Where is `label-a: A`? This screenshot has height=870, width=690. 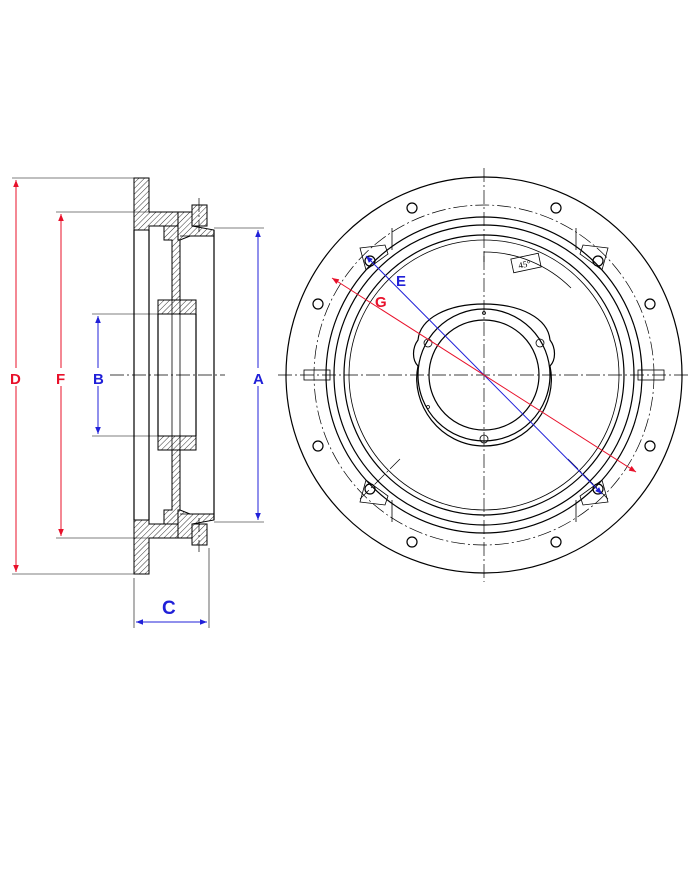
label-a: A is located at coordinates (258, 379).